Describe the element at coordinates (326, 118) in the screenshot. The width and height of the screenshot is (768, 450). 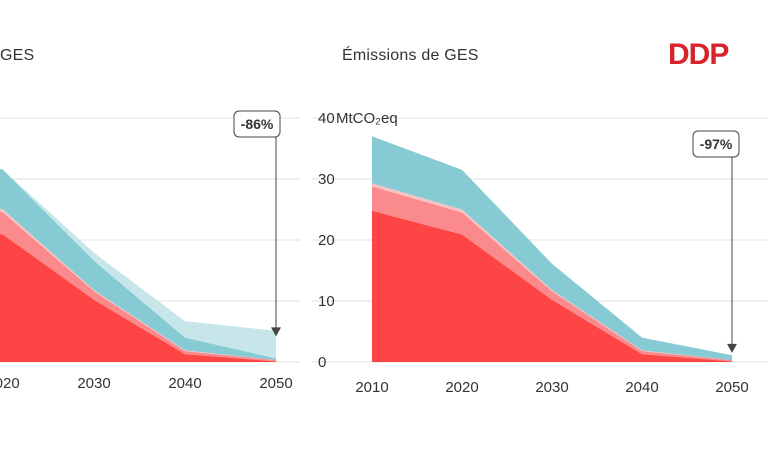
I see `y-tick-label-40: 40` at that location.